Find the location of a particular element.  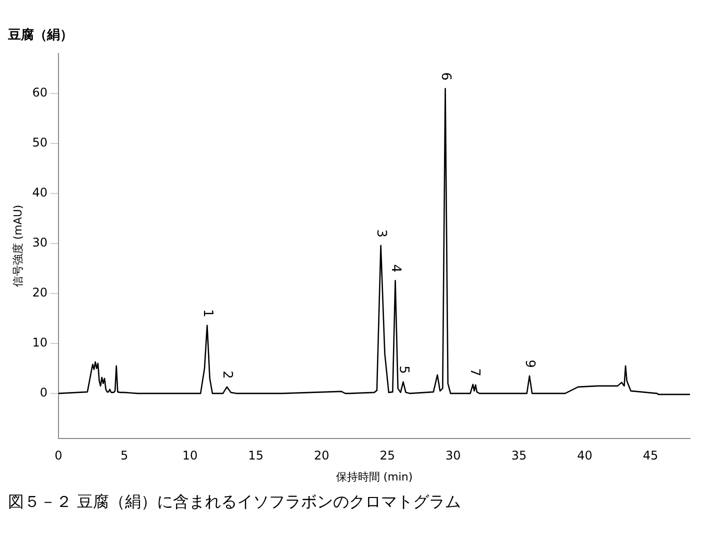

y-tick-label: 30 is located at coordinates (40, 243).